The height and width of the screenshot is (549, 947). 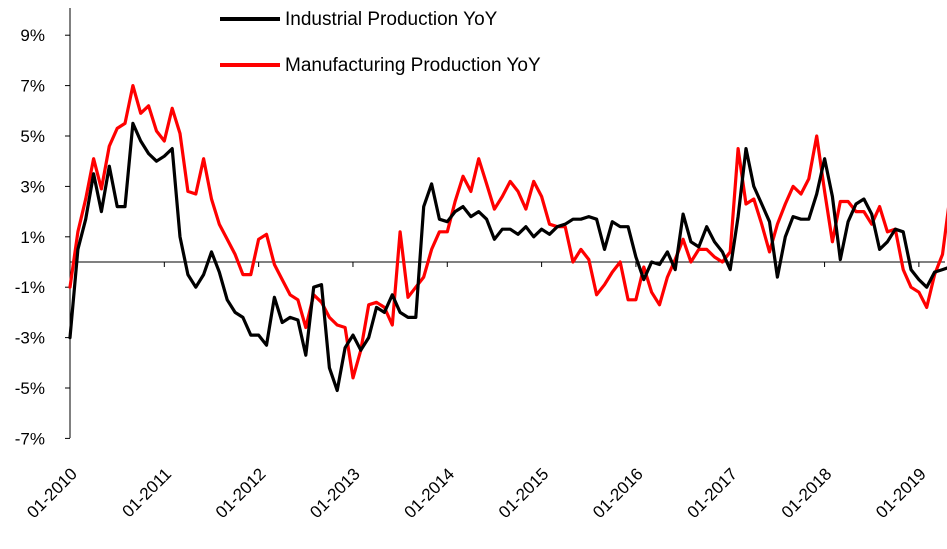 What do you see at coordinates (335, 493) in the screenshot?
I see `x-tick-label: 01-2013` at bounding box center [335, 493].